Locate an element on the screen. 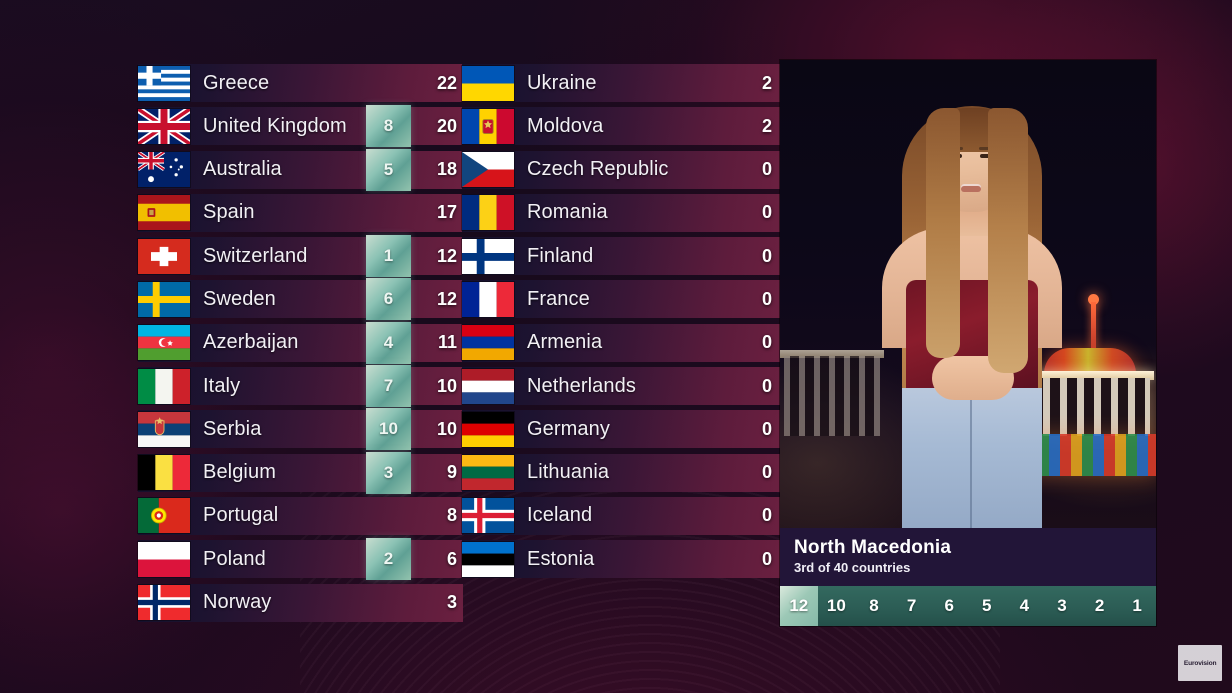 Image resolution: width=1232 pixels, height=693 pixels. awarded-points-badge: 6 is located at coordinates (388, 299).